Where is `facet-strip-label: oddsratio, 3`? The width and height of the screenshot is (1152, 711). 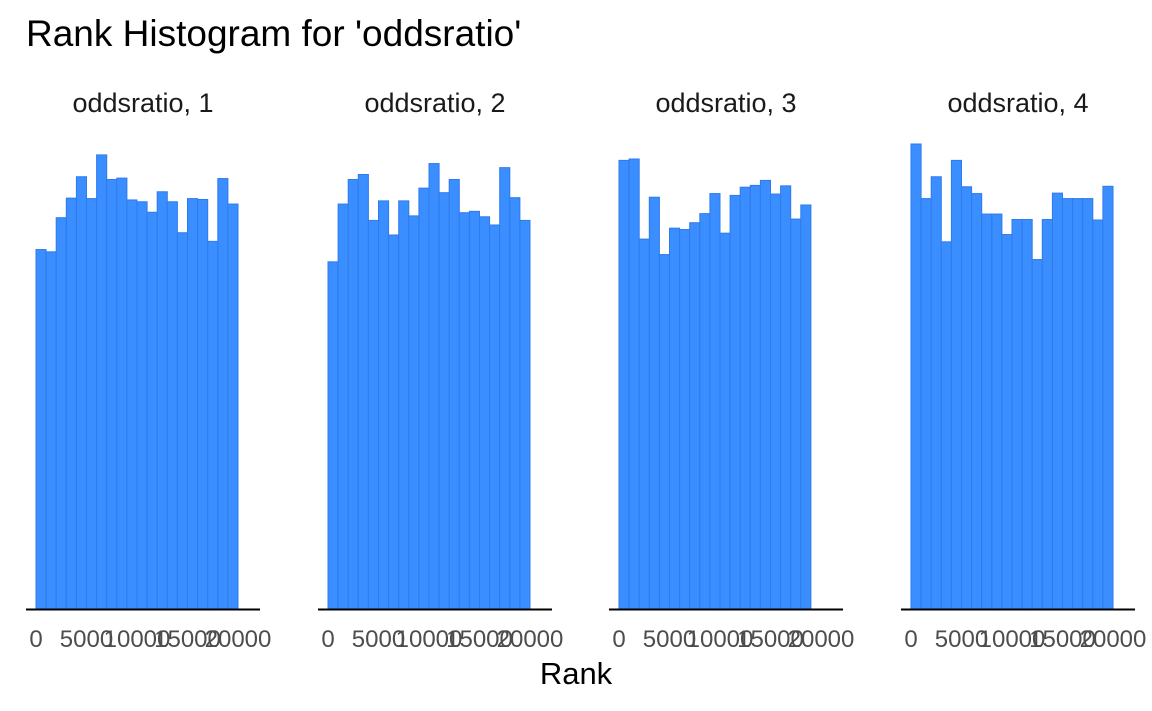
facet-strip-label: oddsratio, 3 is located at coordinates (725, 103).